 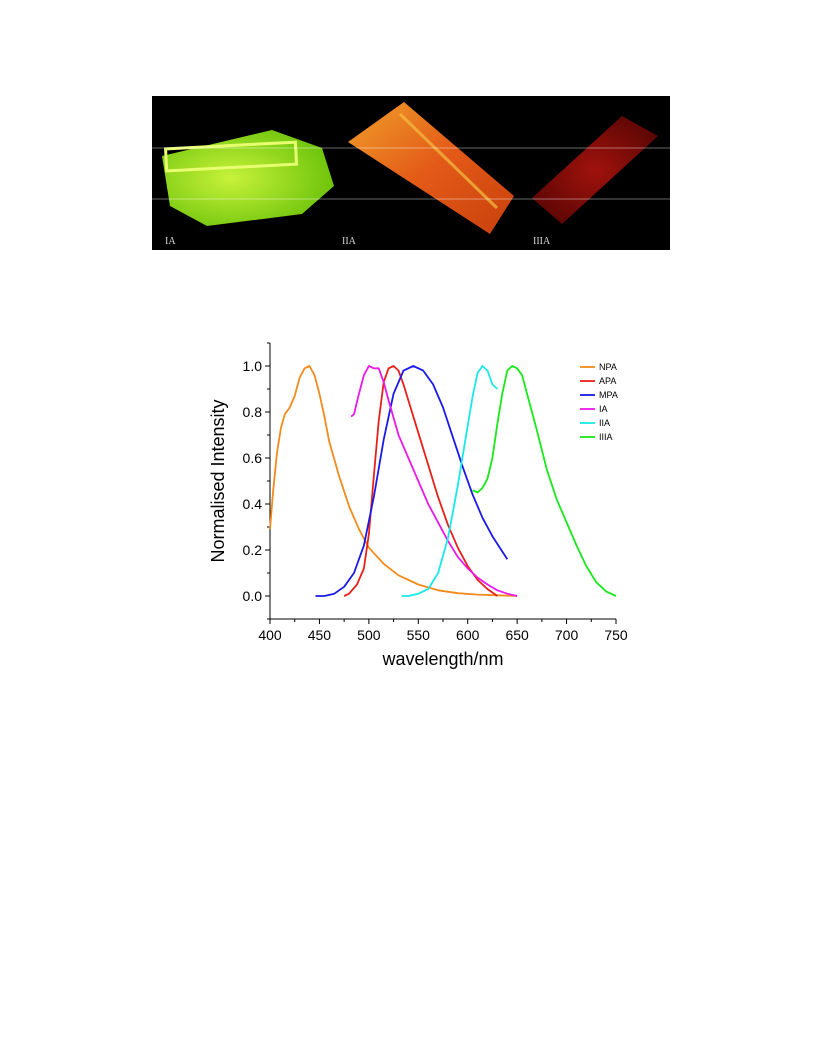 What do you see at coordinates (419, 635) in the screenshot?
I see `x-tick-label: 550` at bounding box center [419, 635].